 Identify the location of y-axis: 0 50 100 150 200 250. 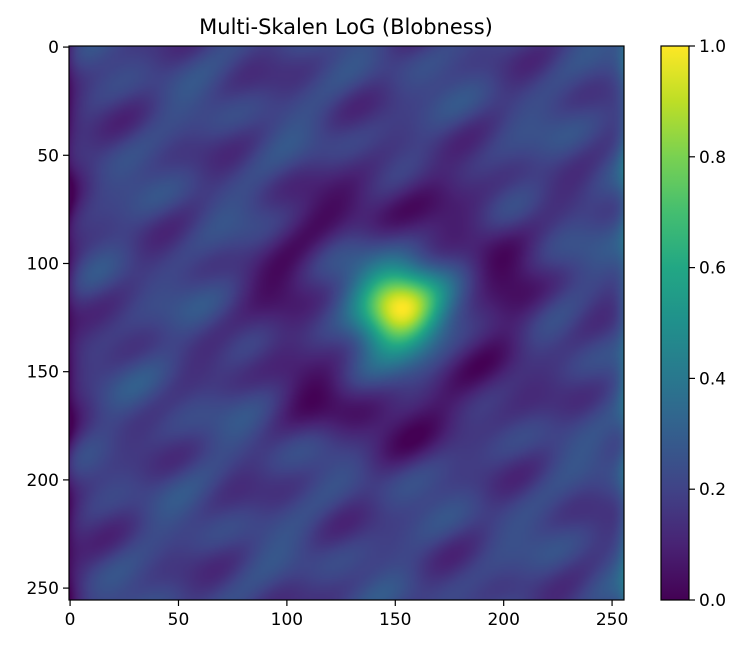
(48, 318).